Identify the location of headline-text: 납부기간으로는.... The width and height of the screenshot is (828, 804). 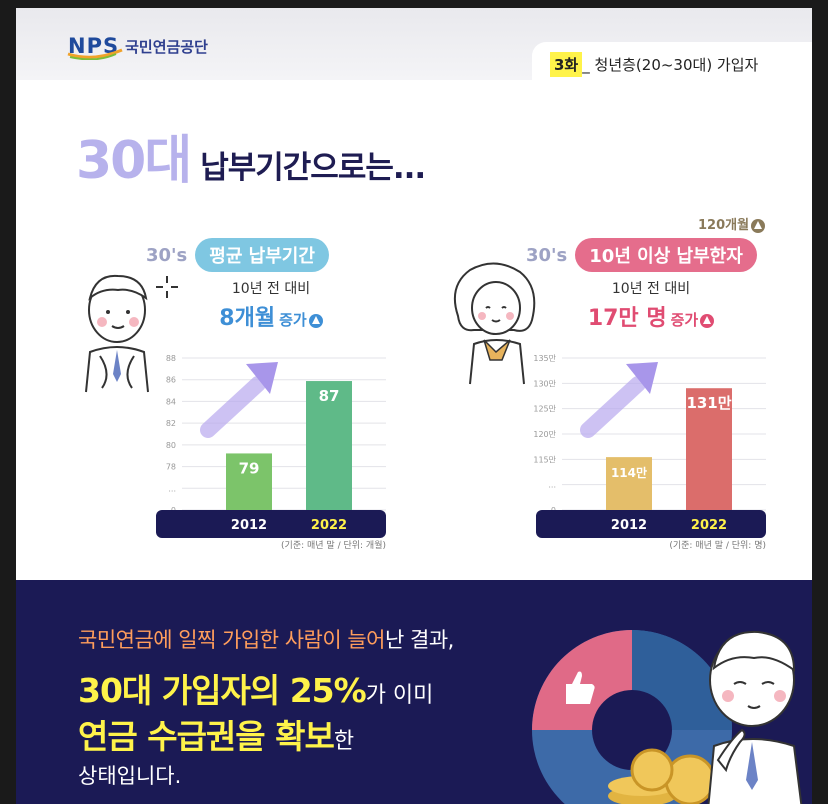
(313, 168).